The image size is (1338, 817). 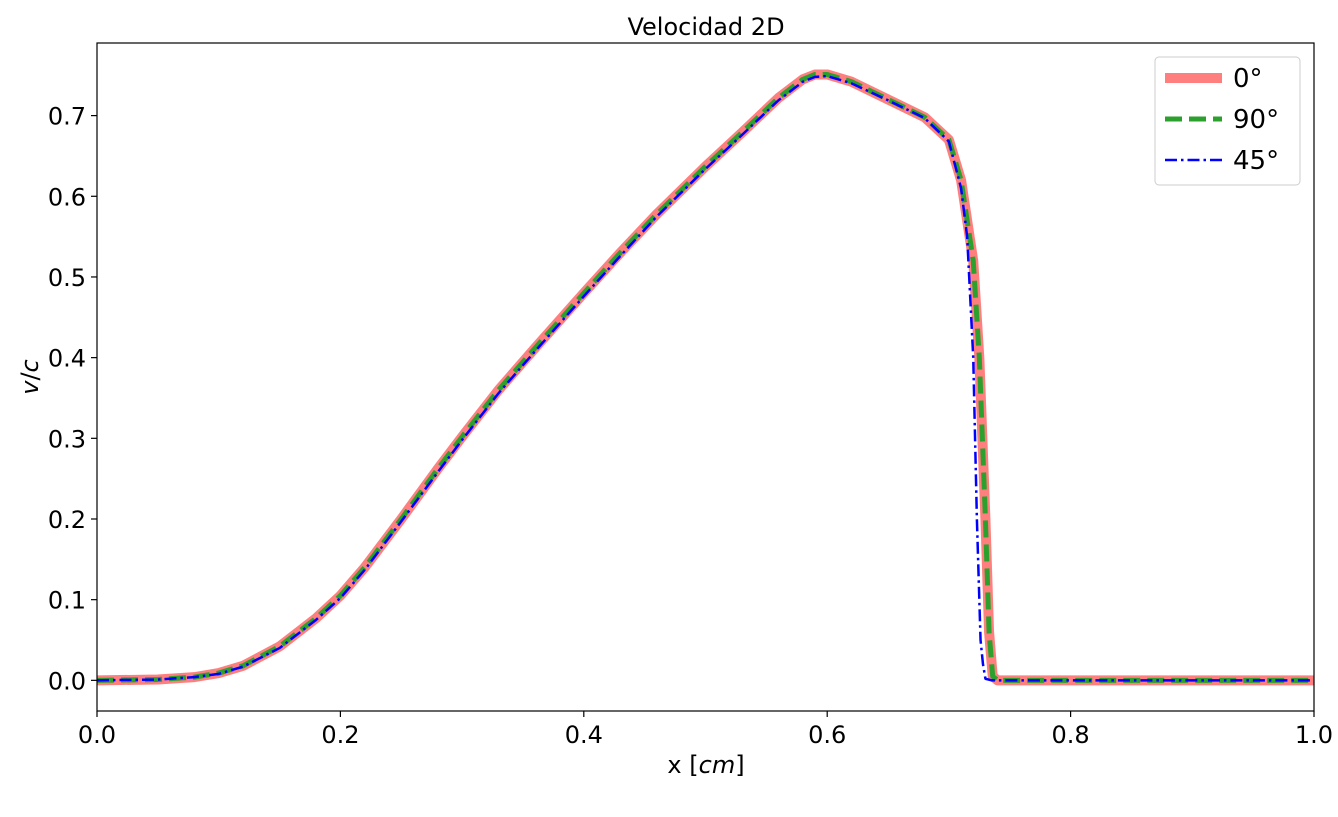 I want to click on y-tick-label: 0.5, so click(x=67, y=278).